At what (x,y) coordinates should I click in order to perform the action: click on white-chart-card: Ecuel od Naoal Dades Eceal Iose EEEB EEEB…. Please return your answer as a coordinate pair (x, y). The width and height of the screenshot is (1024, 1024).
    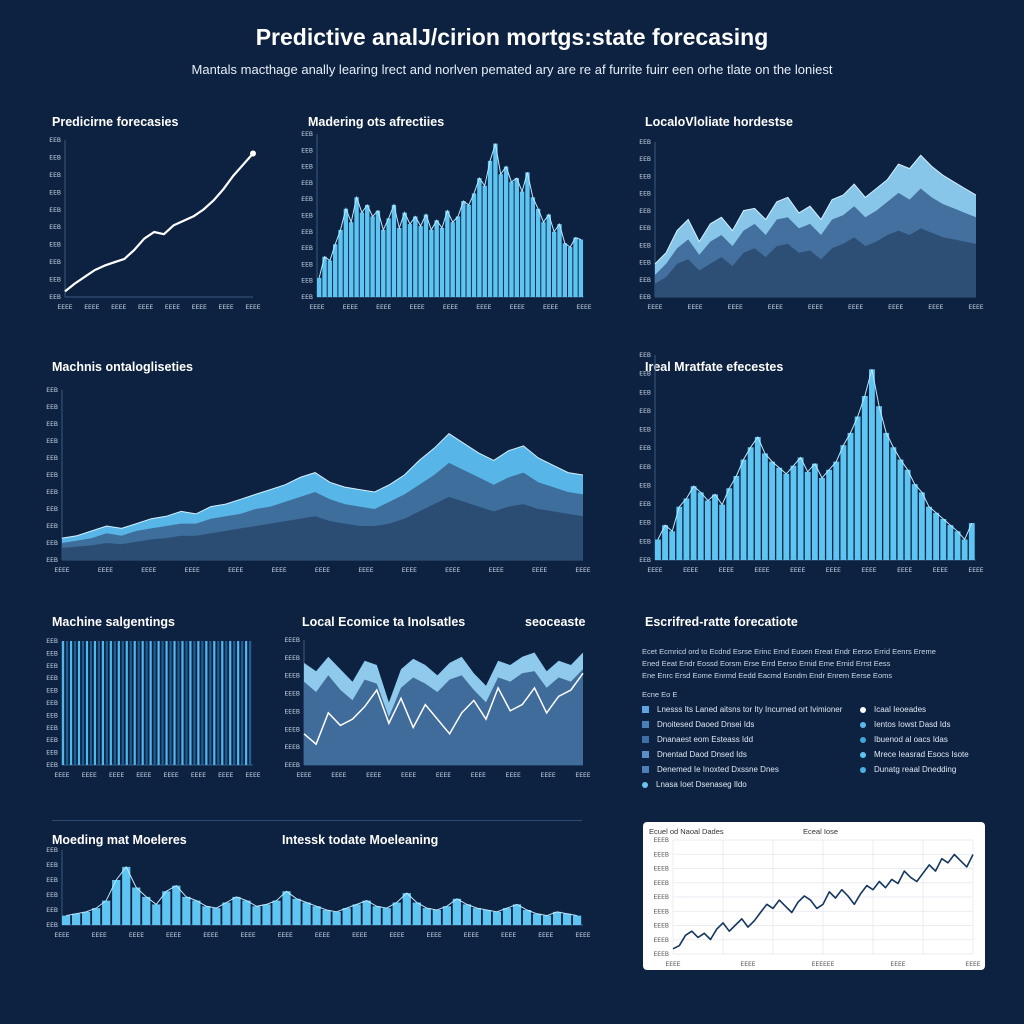
    Looking at the image, I should click on (814, 896).